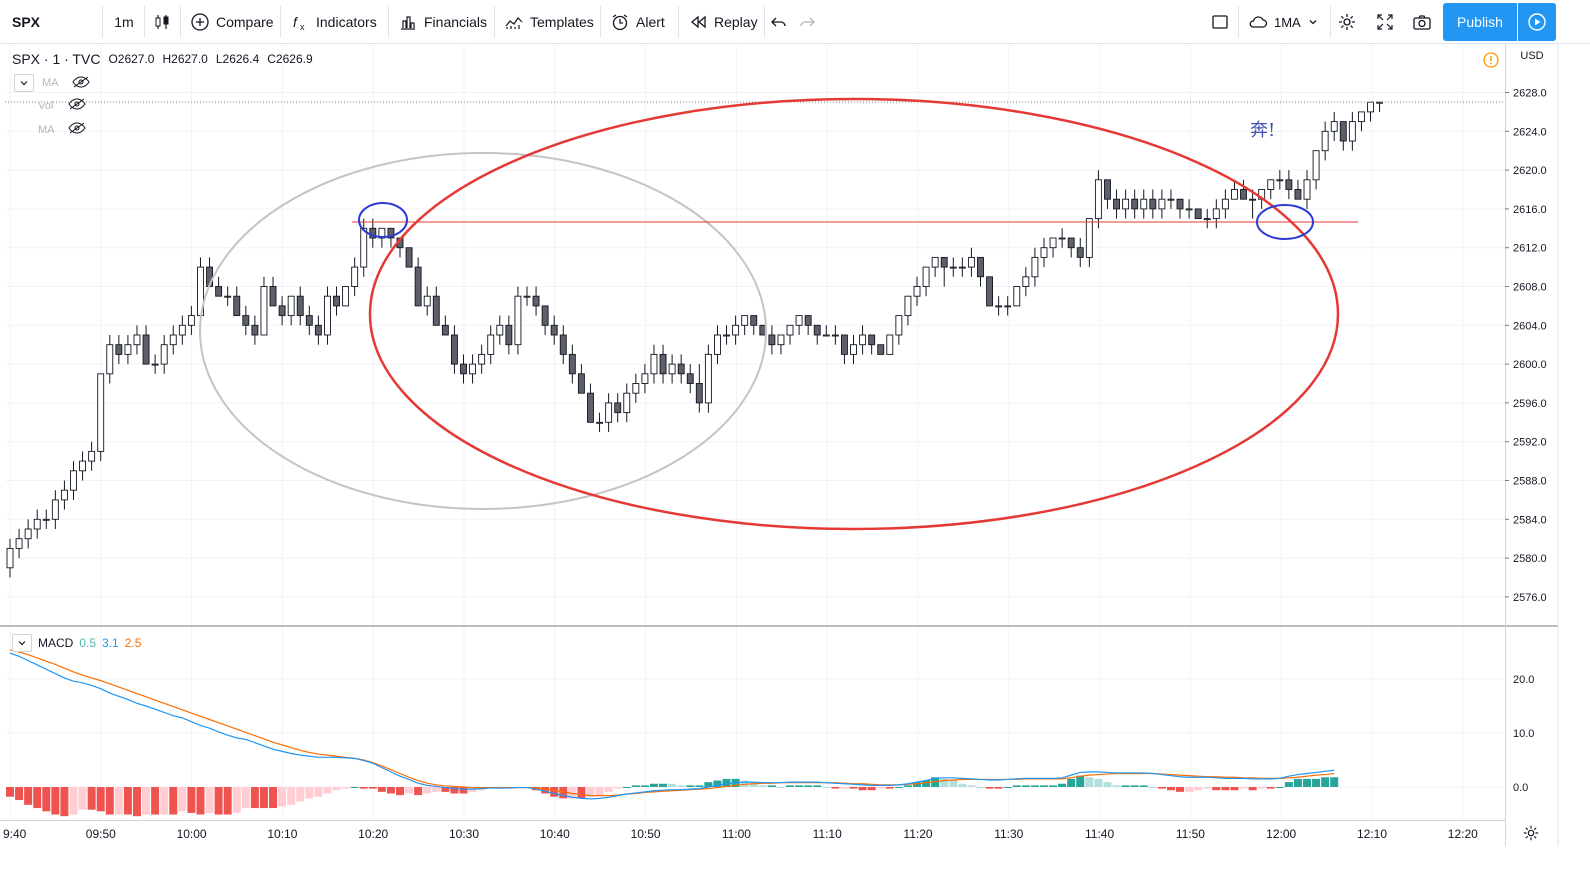  Describe the element at coordinates (442, 22) in the screenshot. I see `financials-button: Financials` at that location.